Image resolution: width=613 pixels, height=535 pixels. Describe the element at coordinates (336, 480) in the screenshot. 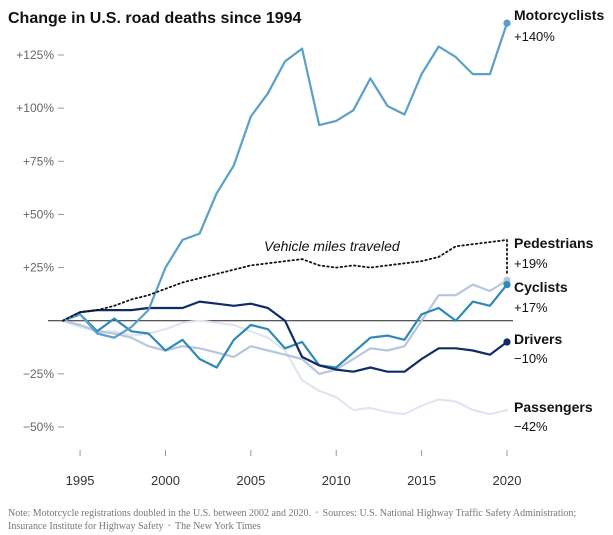

I see `x-tick-label: 2010` at that location.